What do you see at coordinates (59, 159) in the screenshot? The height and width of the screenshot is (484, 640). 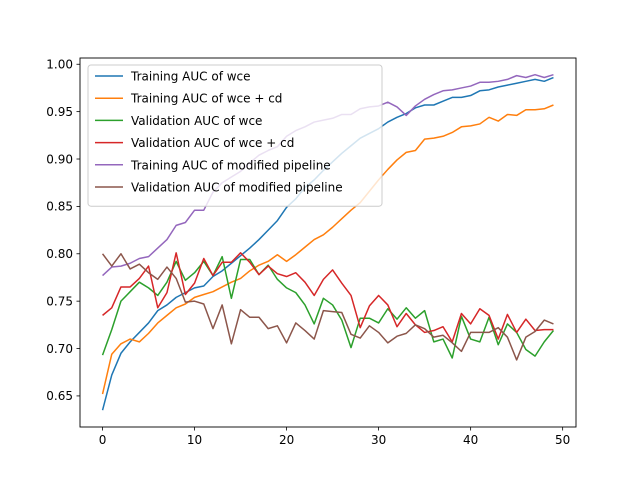 I see `y-tick-label: 0.90` at bounding box center [59, 159].